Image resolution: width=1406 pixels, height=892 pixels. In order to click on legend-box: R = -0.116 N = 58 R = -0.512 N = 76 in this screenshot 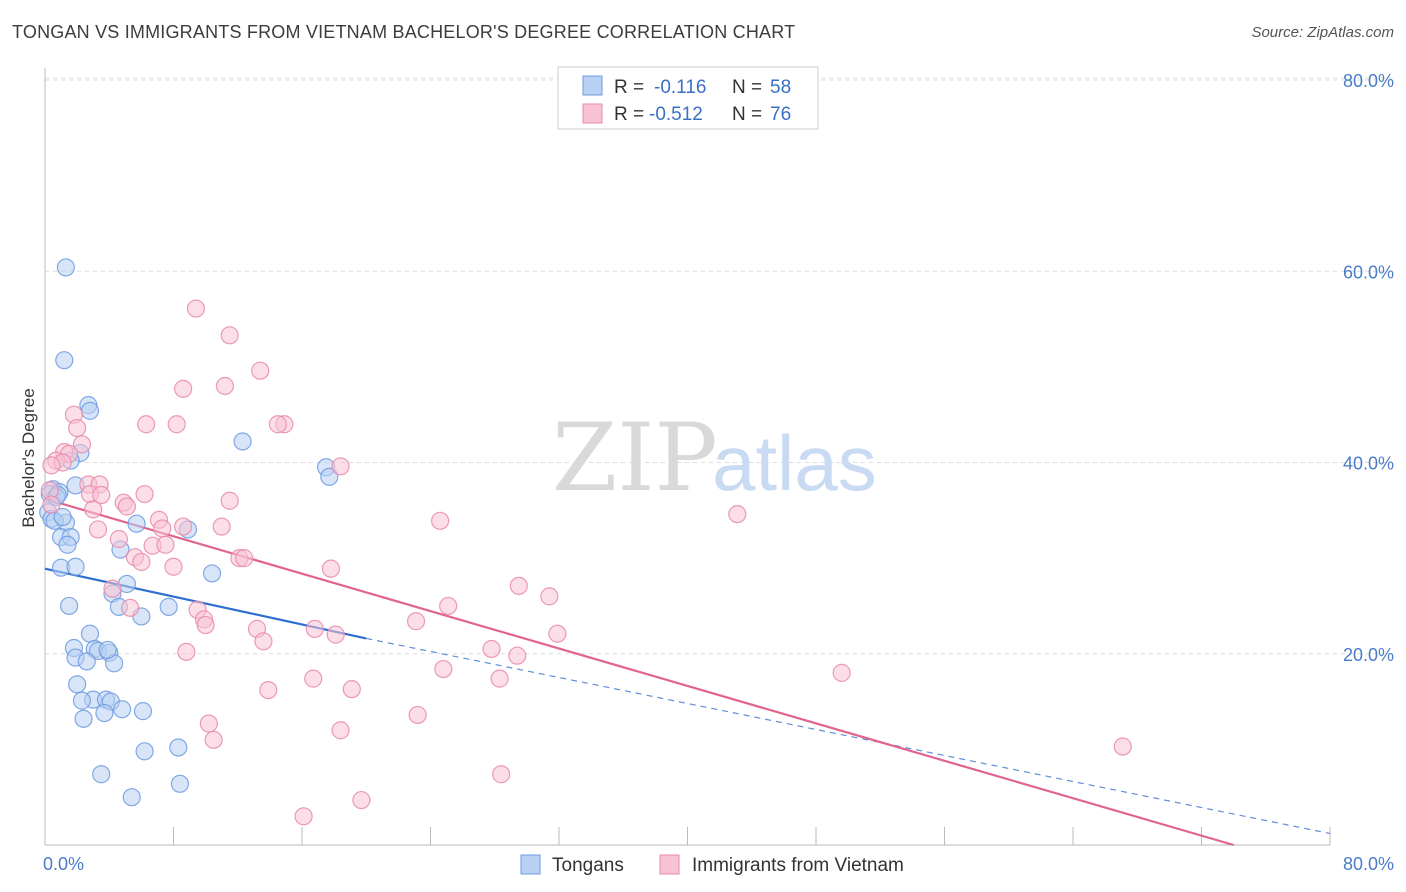, I will do `click(688, 98)`.